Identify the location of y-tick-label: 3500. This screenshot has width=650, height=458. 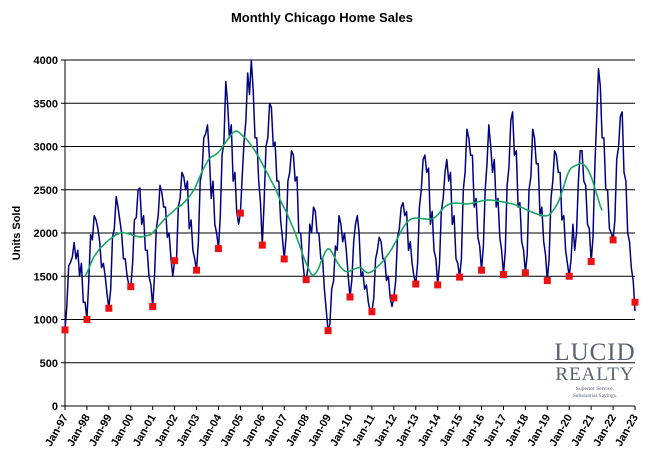
(46, 104).